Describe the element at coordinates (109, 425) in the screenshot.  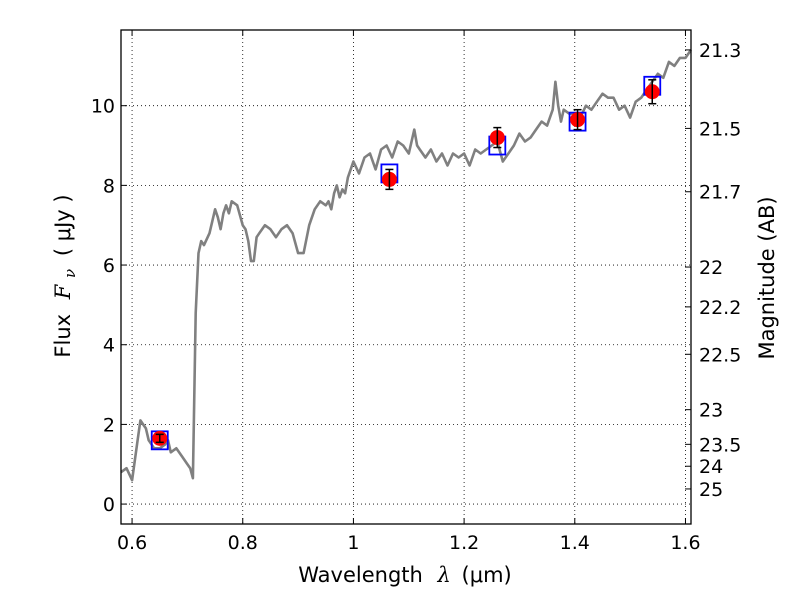
I see `y-tick-label: 2` at that location.